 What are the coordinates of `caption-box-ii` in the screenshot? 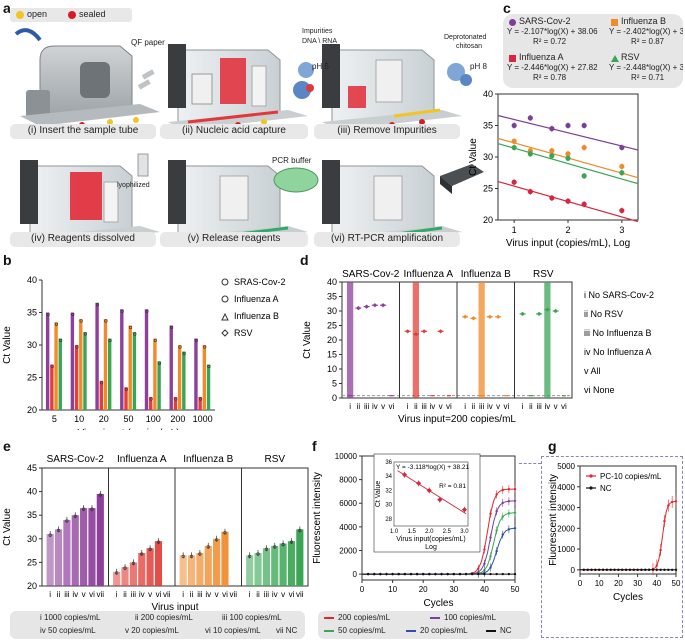 It's located at (234, 131).